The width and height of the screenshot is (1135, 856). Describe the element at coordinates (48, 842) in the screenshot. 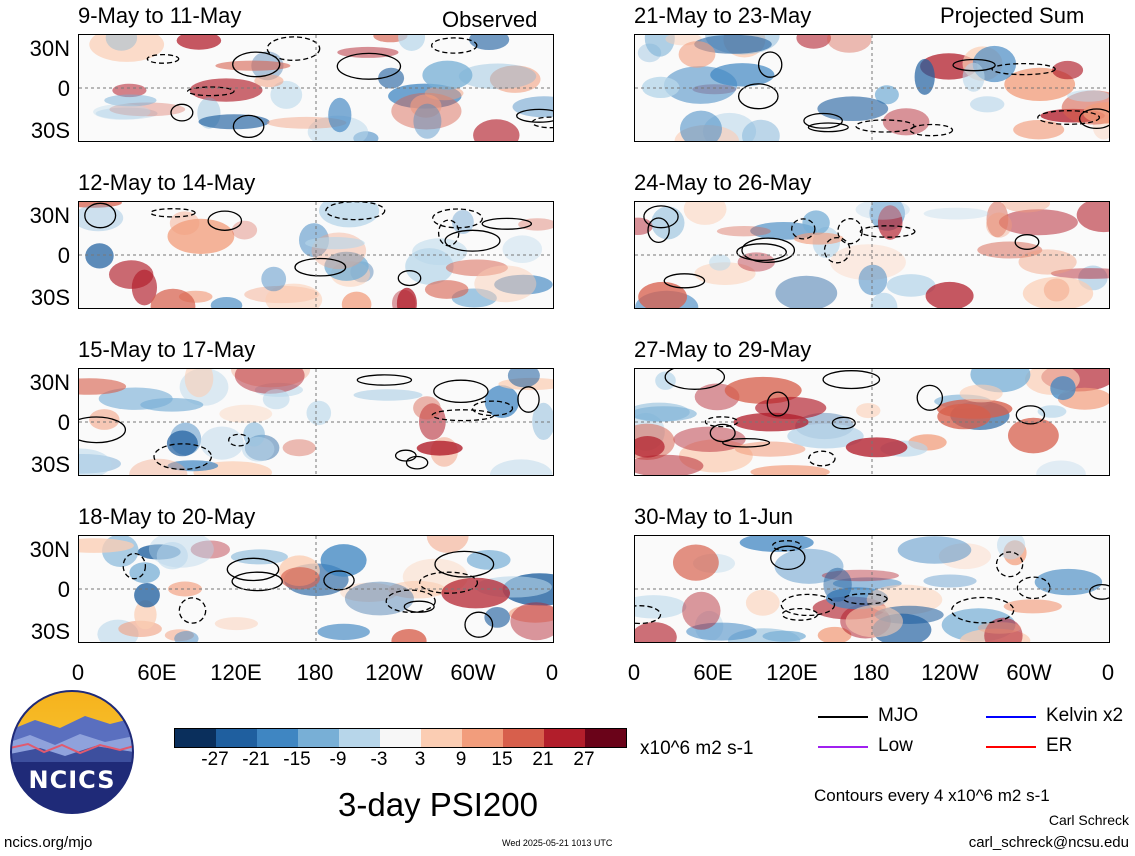

I see `site-url: ncics.org/mjo` at that location.